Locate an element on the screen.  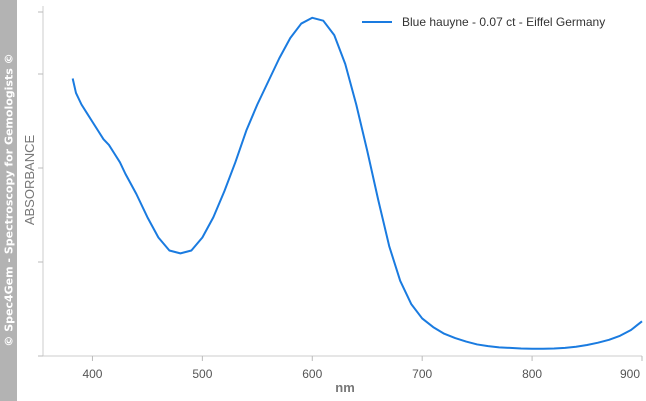
x-tick-label: 600 is located at coordinates (312, 374).